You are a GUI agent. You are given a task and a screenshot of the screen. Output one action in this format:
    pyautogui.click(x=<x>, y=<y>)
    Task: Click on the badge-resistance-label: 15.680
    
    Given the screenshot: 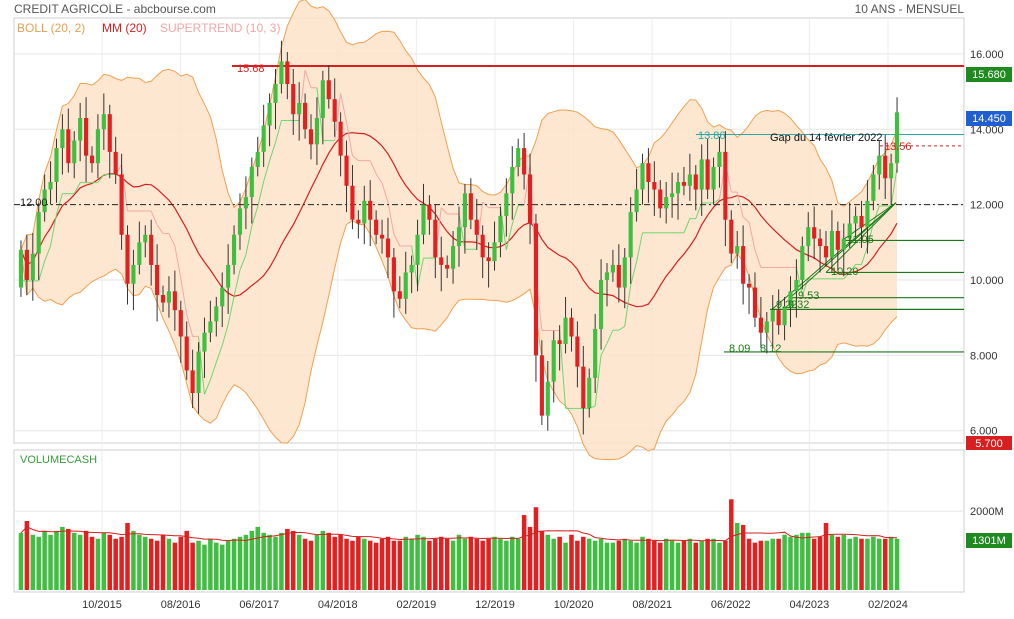 What is the action you would take?
    pyautogui.click(x=989, y=75)
    